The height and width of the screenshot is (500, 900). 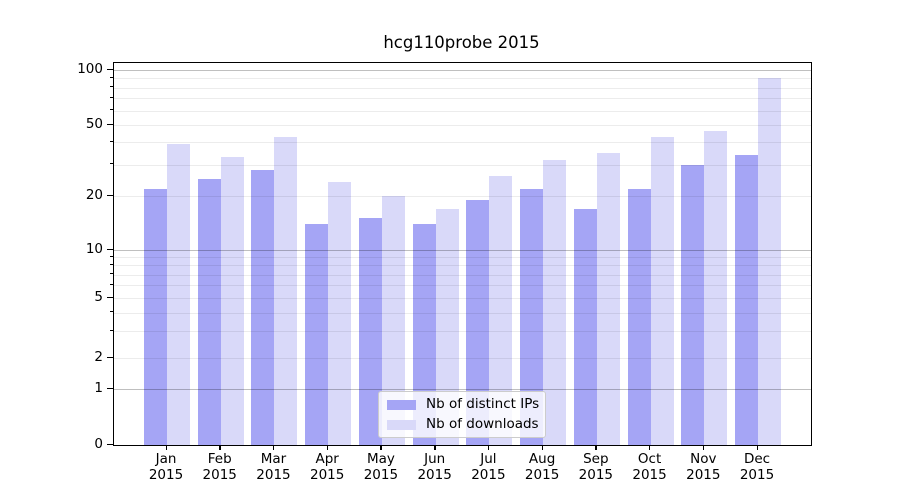 I want to click on bar-nb-of-distinct-ips-may, so click(x=370, y=331).